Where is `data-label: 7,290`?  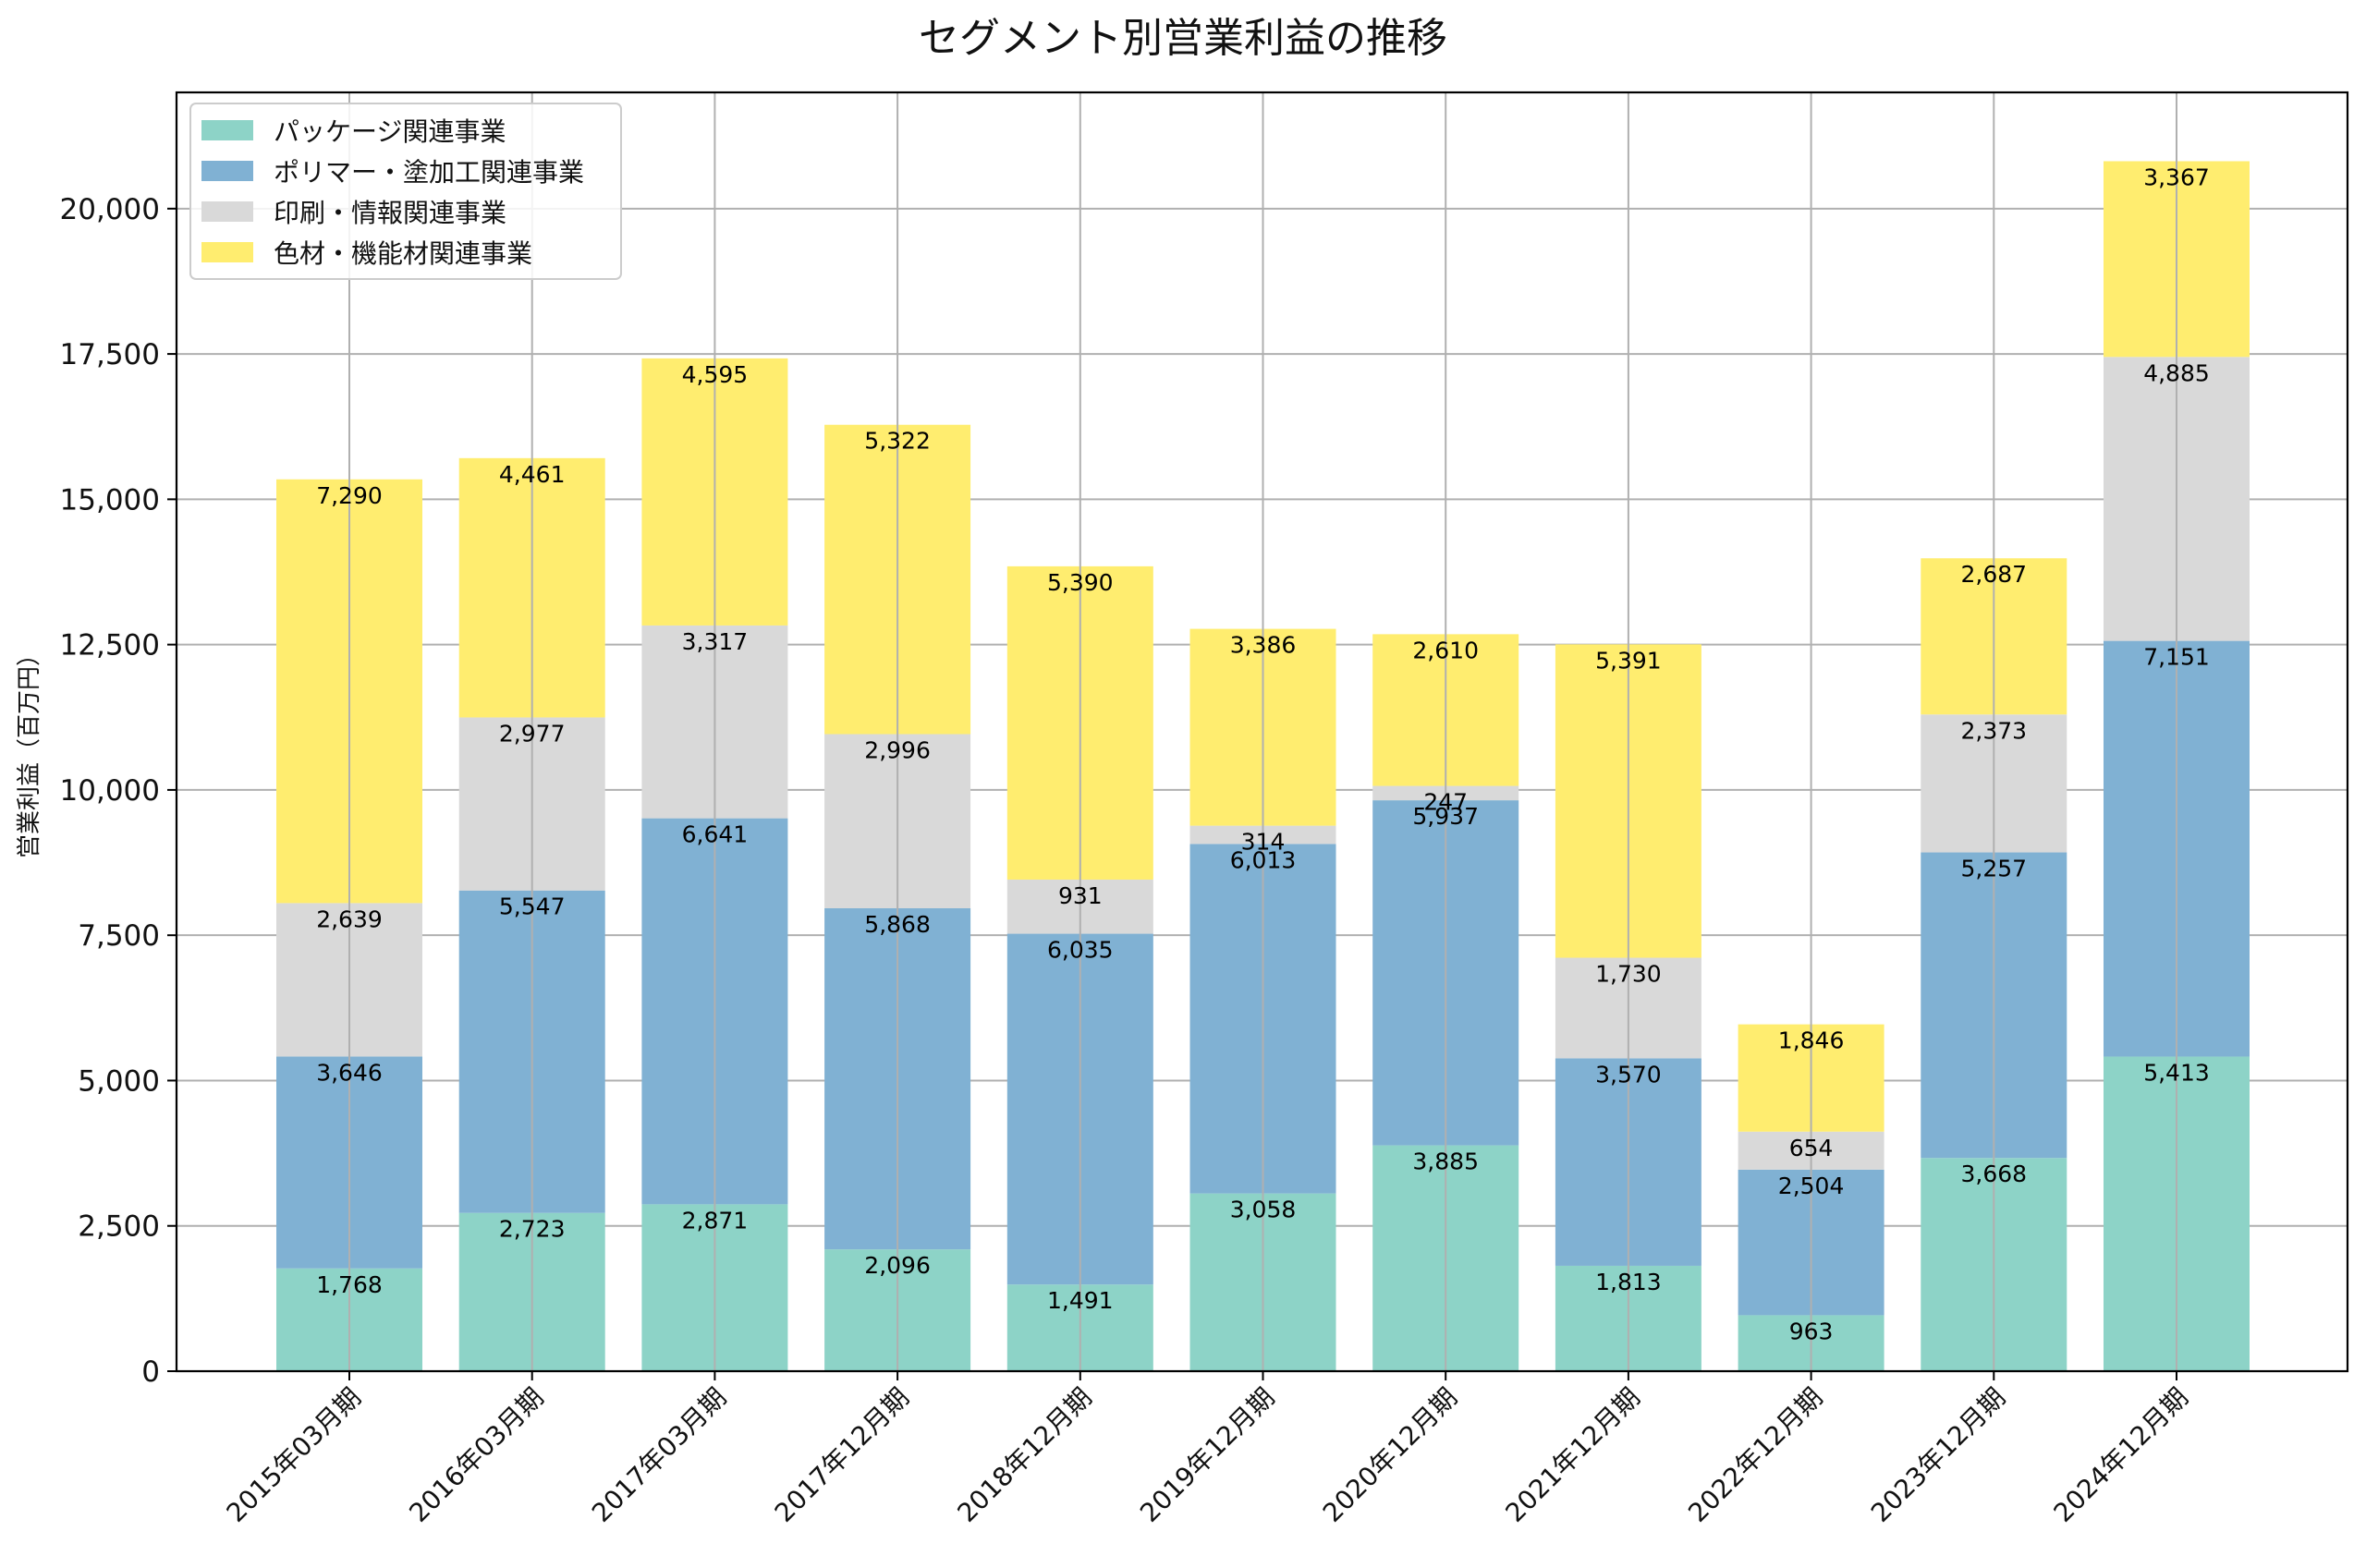
data-label: 7,290 is located at coordinates (350, 495).